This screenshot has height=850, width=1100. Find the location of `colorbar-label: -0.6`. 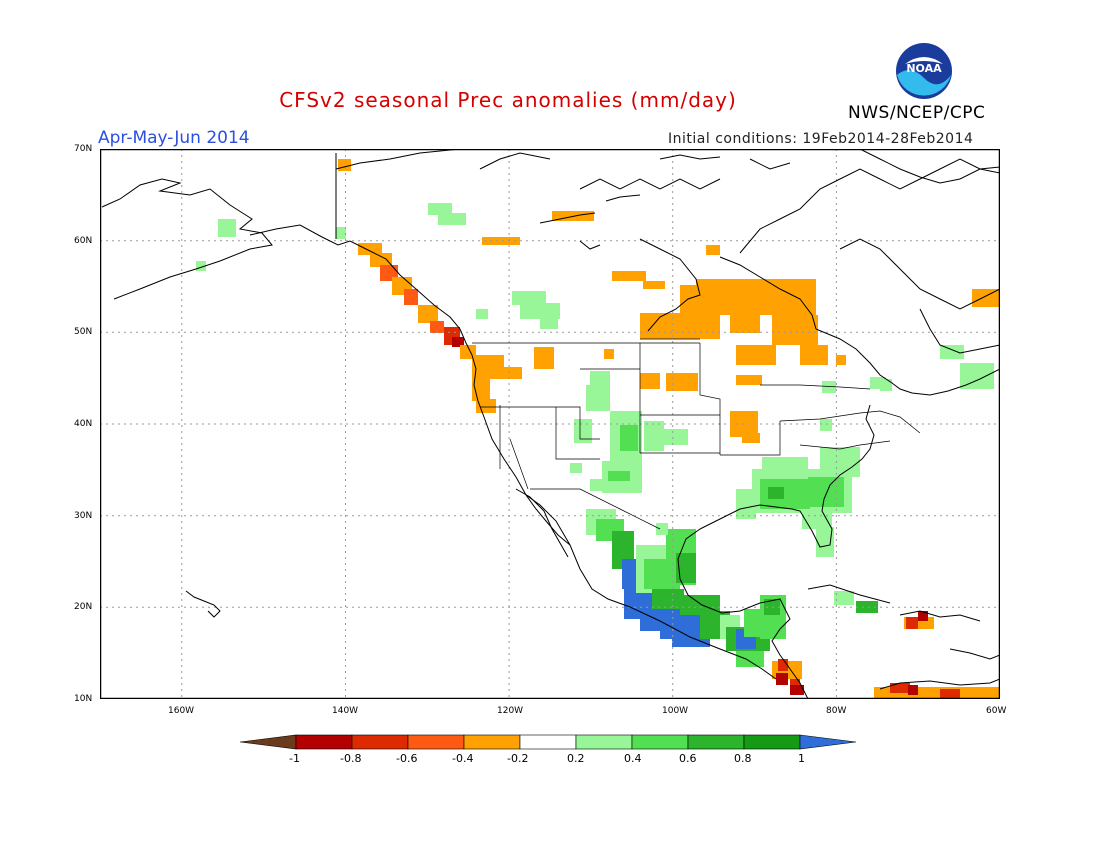

colorbar-label: -0.6 is located at coordinates (407, 758).